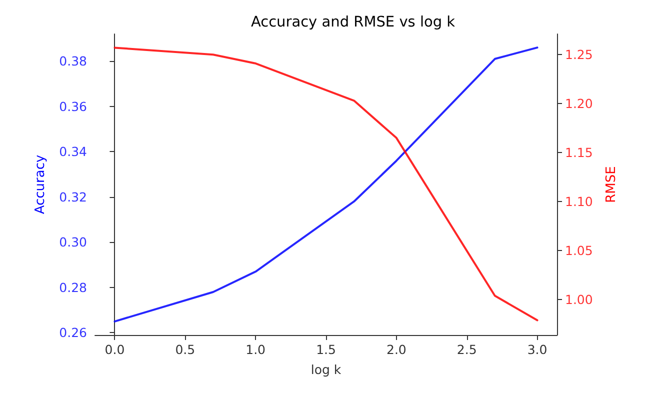  I want to click on y-tick-label: 0.34, so click(73, 152).